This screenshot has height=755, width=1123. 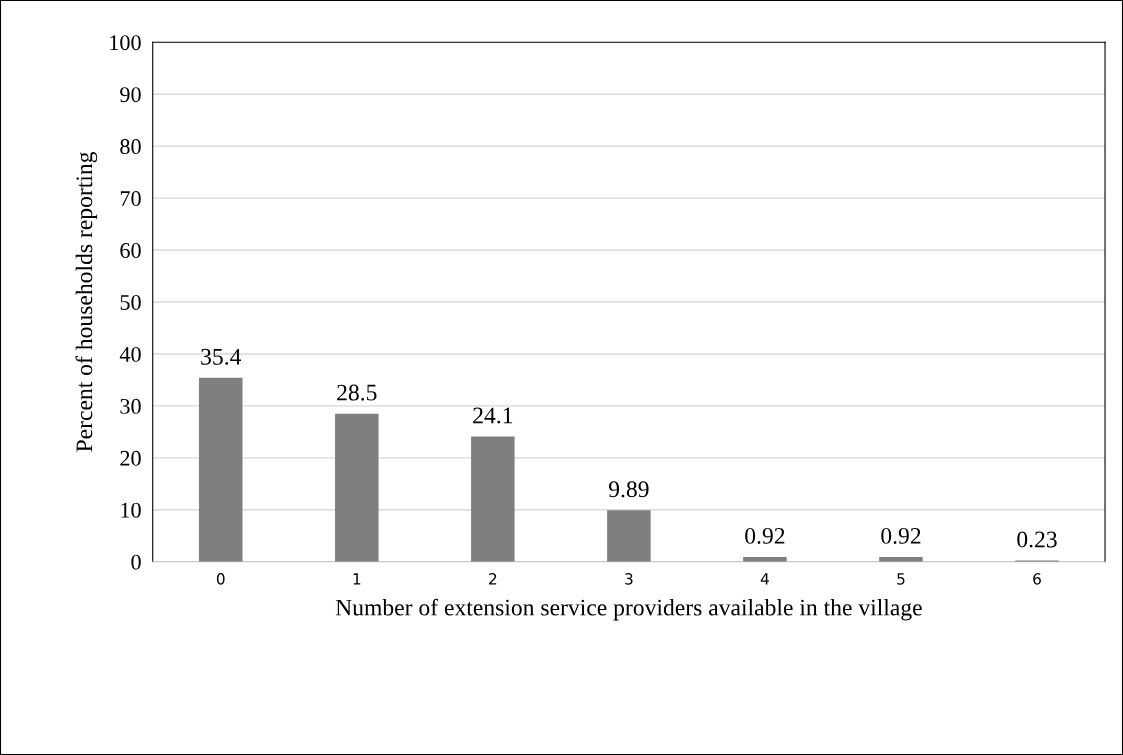 I want to click on y-tick-label: 40, so click(x=130, y=354).